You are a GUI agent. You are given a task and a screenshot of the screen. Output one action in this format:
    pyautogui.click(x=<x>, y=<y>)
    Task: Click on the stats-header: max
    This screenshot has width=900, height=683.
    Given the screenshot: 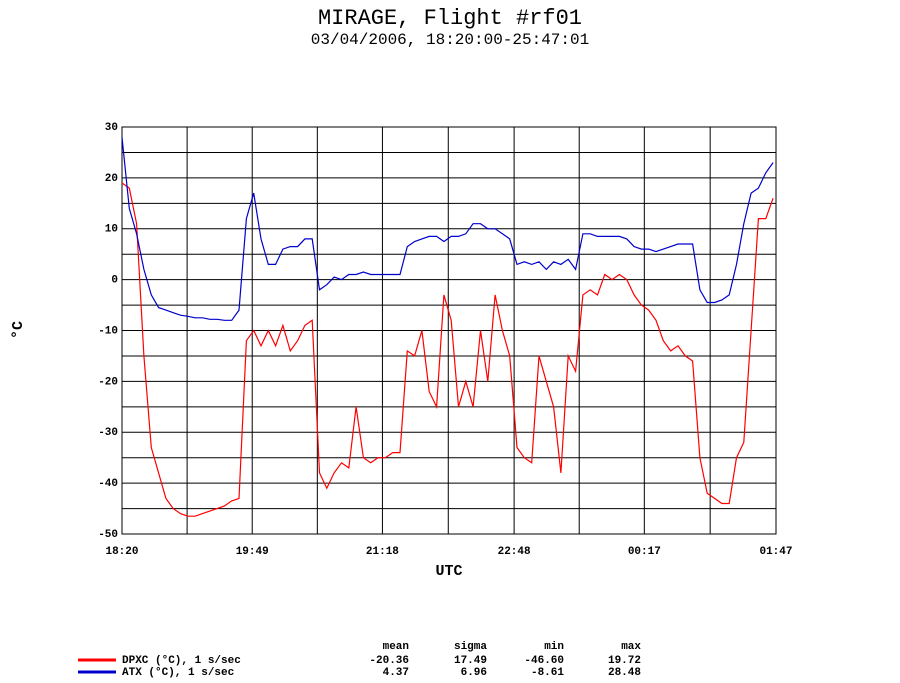 What is the action you would take?
    pyautogui.click(x=631, y=647)
    